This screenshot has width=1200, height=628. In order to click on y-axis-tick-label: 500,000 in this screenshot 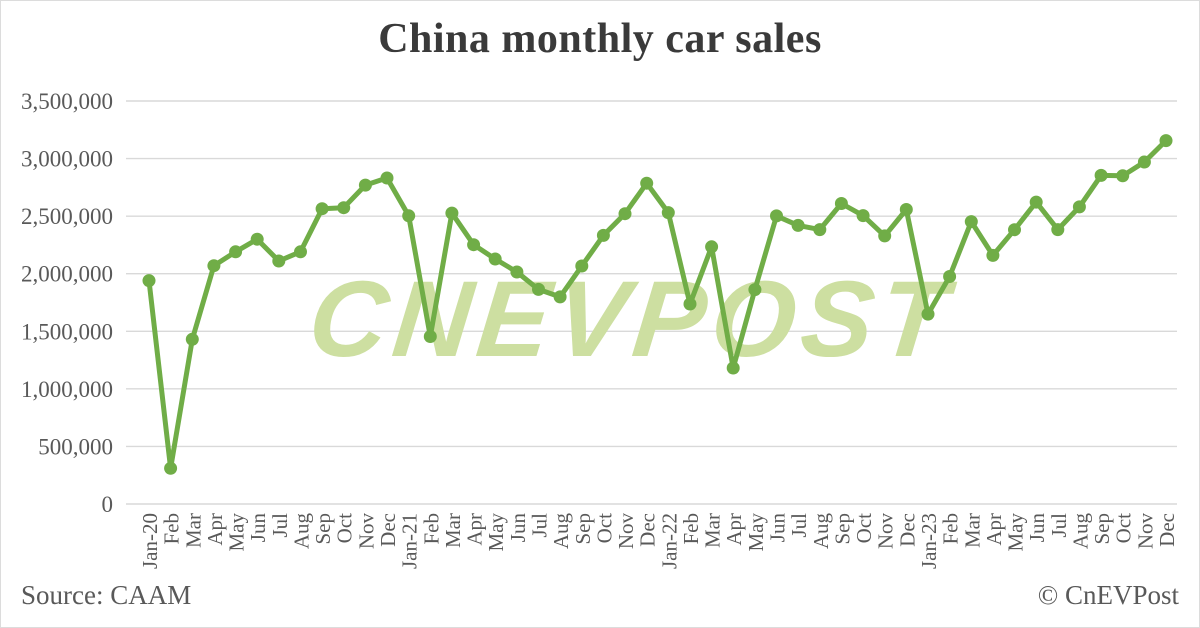, I will do `click(75, 446)`.